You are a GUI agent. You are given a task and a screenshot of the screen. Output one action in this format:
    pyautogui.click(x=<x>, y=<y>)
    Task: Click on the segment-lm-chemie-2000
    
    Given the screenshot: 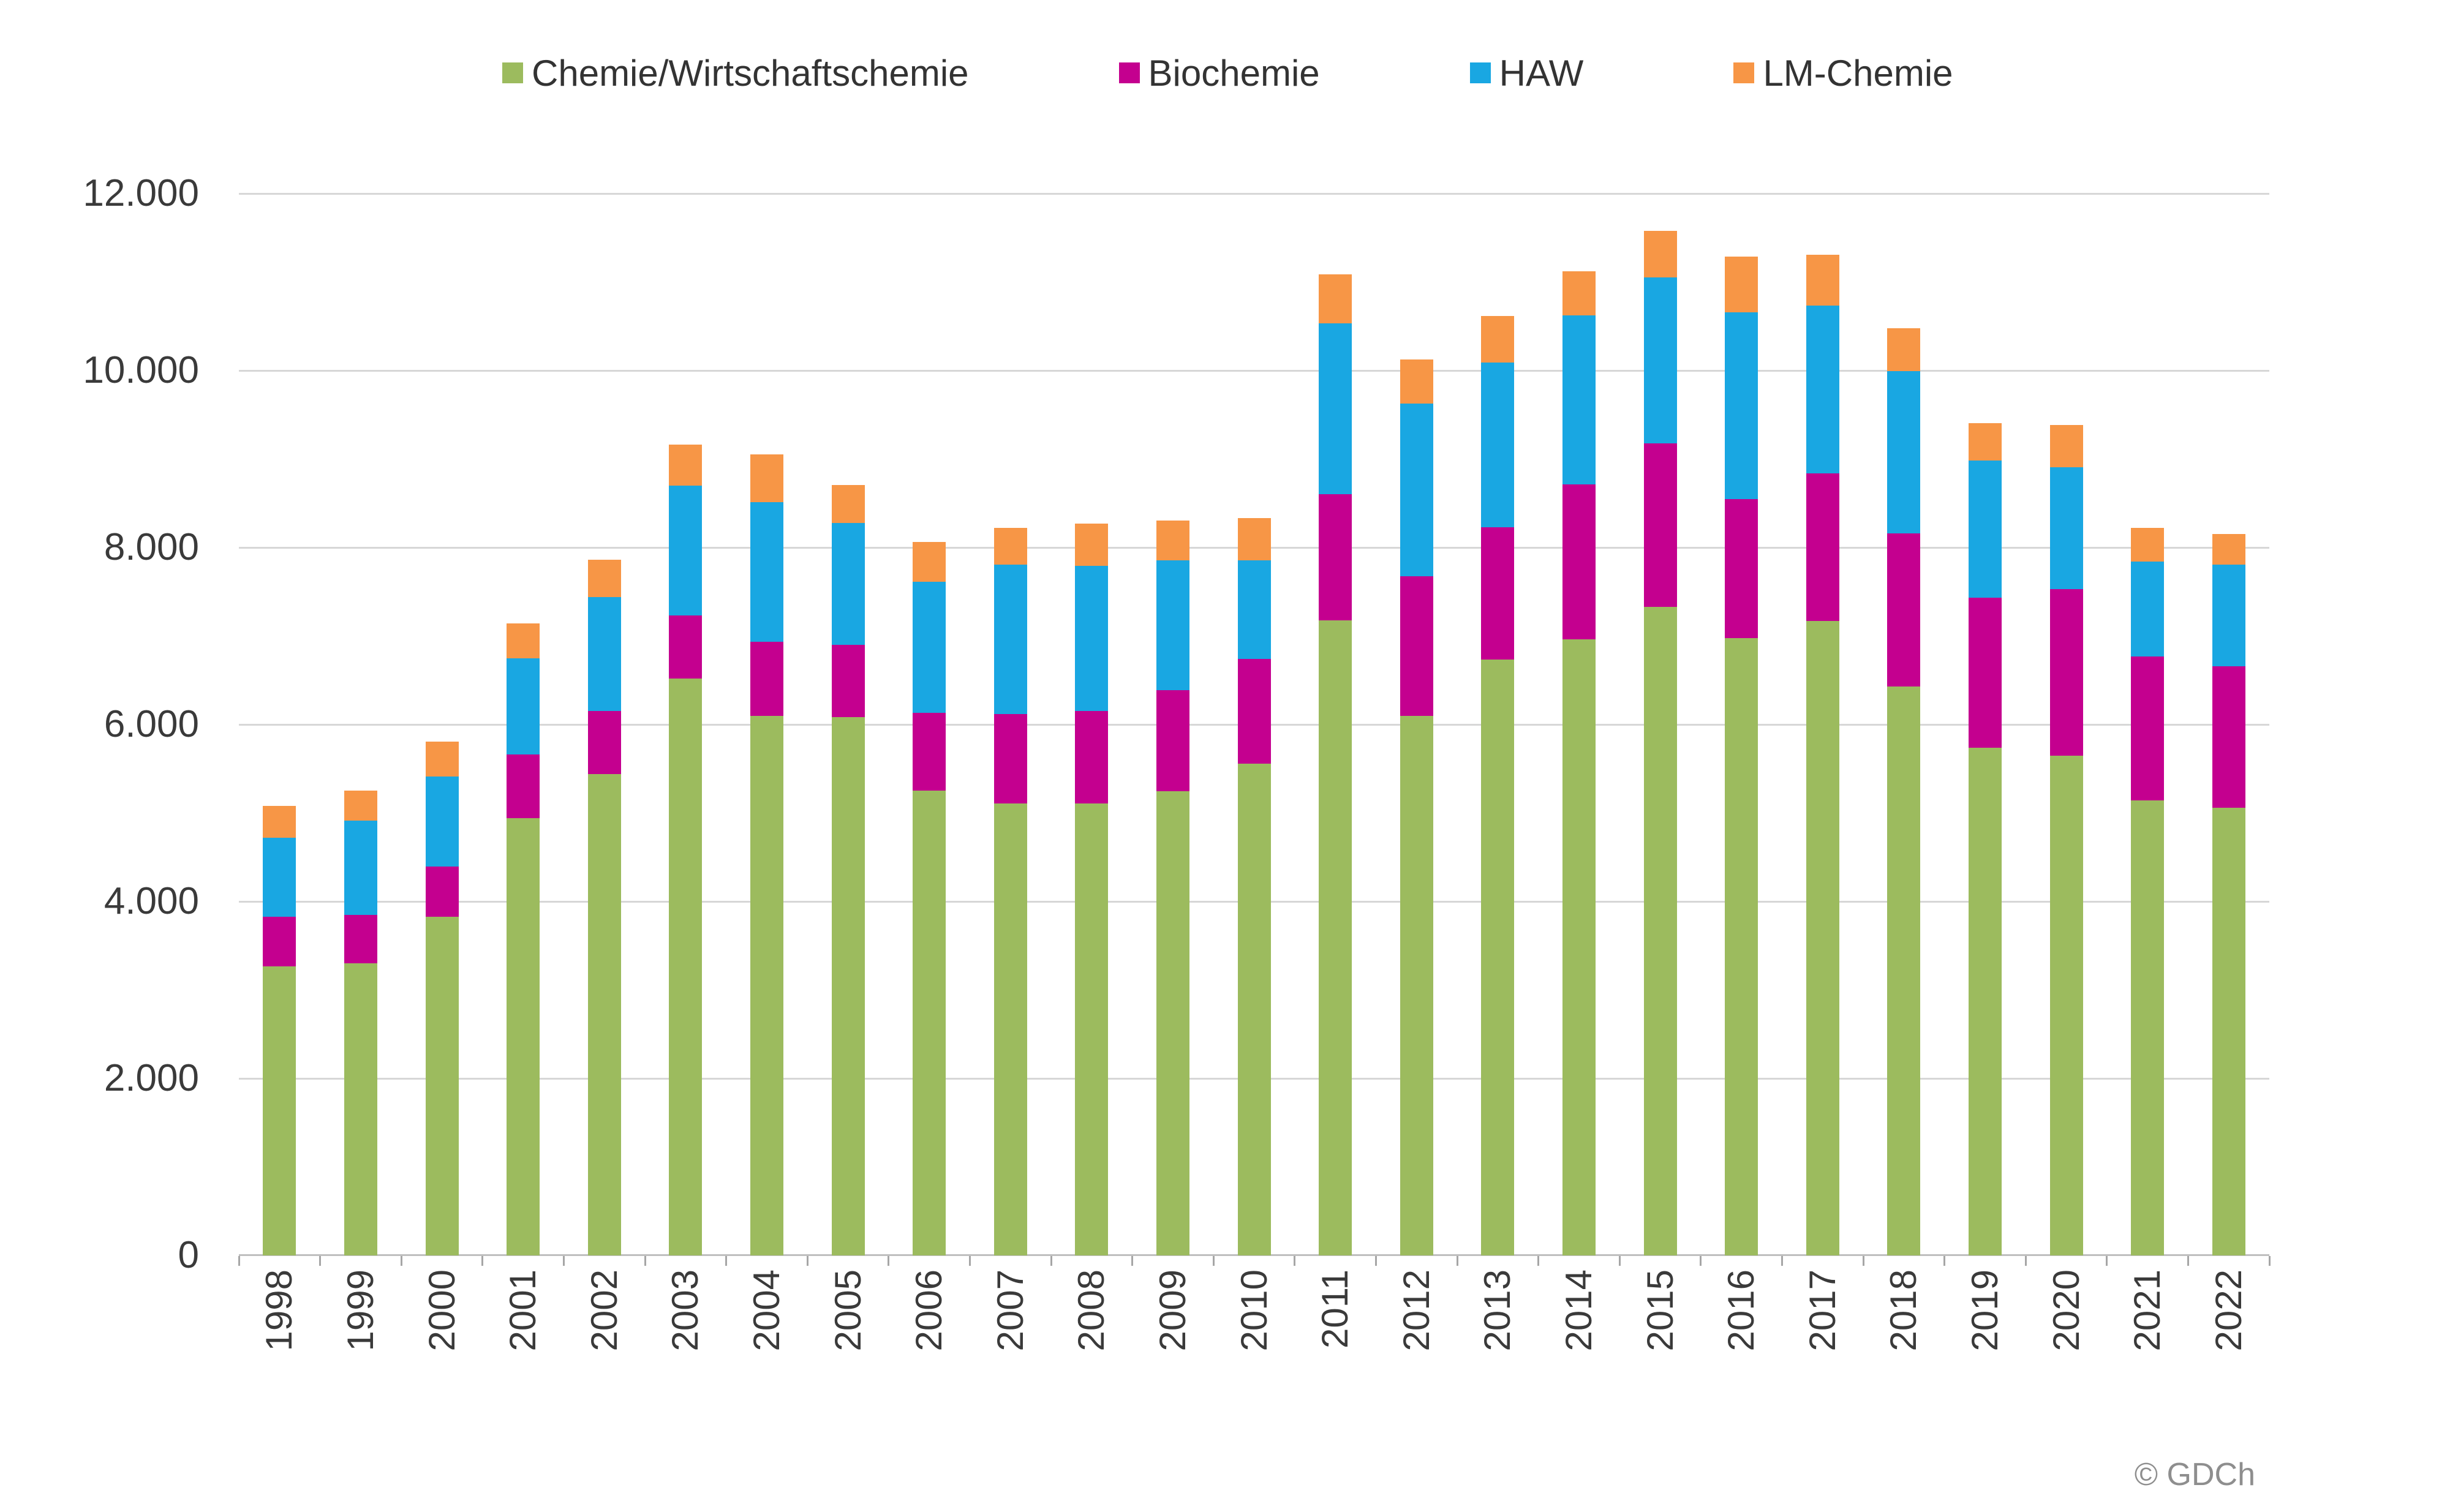 What is the action you would take?
    pyautogui.click(x=442, y=759)
    